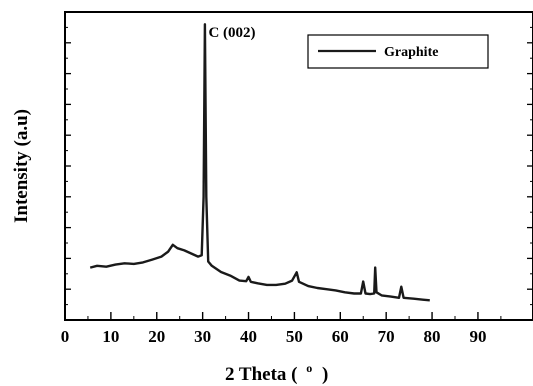 This screenshot has height=386, width=533. I want to click on x-axis-title: 2 Theta ( o ), so click(276, 370).